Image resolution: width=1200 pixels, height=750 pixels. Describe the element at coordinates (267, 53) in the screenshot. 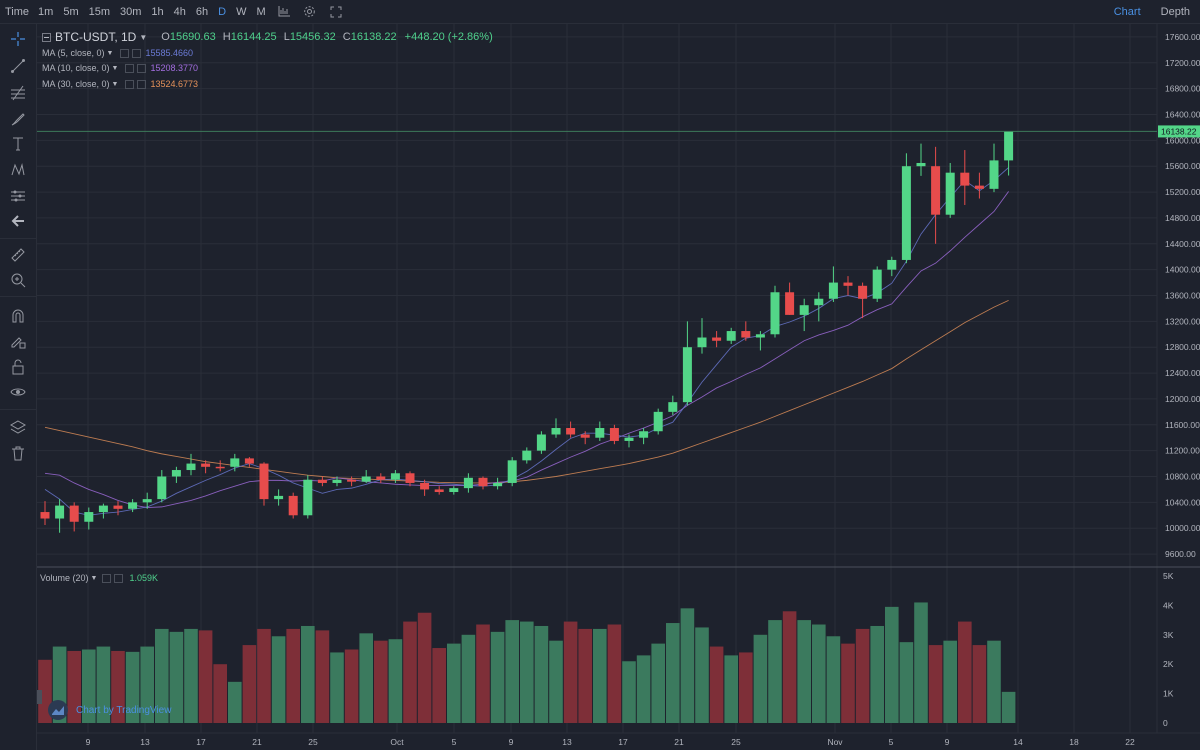

I see `ma5-legend: MA (5, close, 0) ▼ 15585.4660` at that location.